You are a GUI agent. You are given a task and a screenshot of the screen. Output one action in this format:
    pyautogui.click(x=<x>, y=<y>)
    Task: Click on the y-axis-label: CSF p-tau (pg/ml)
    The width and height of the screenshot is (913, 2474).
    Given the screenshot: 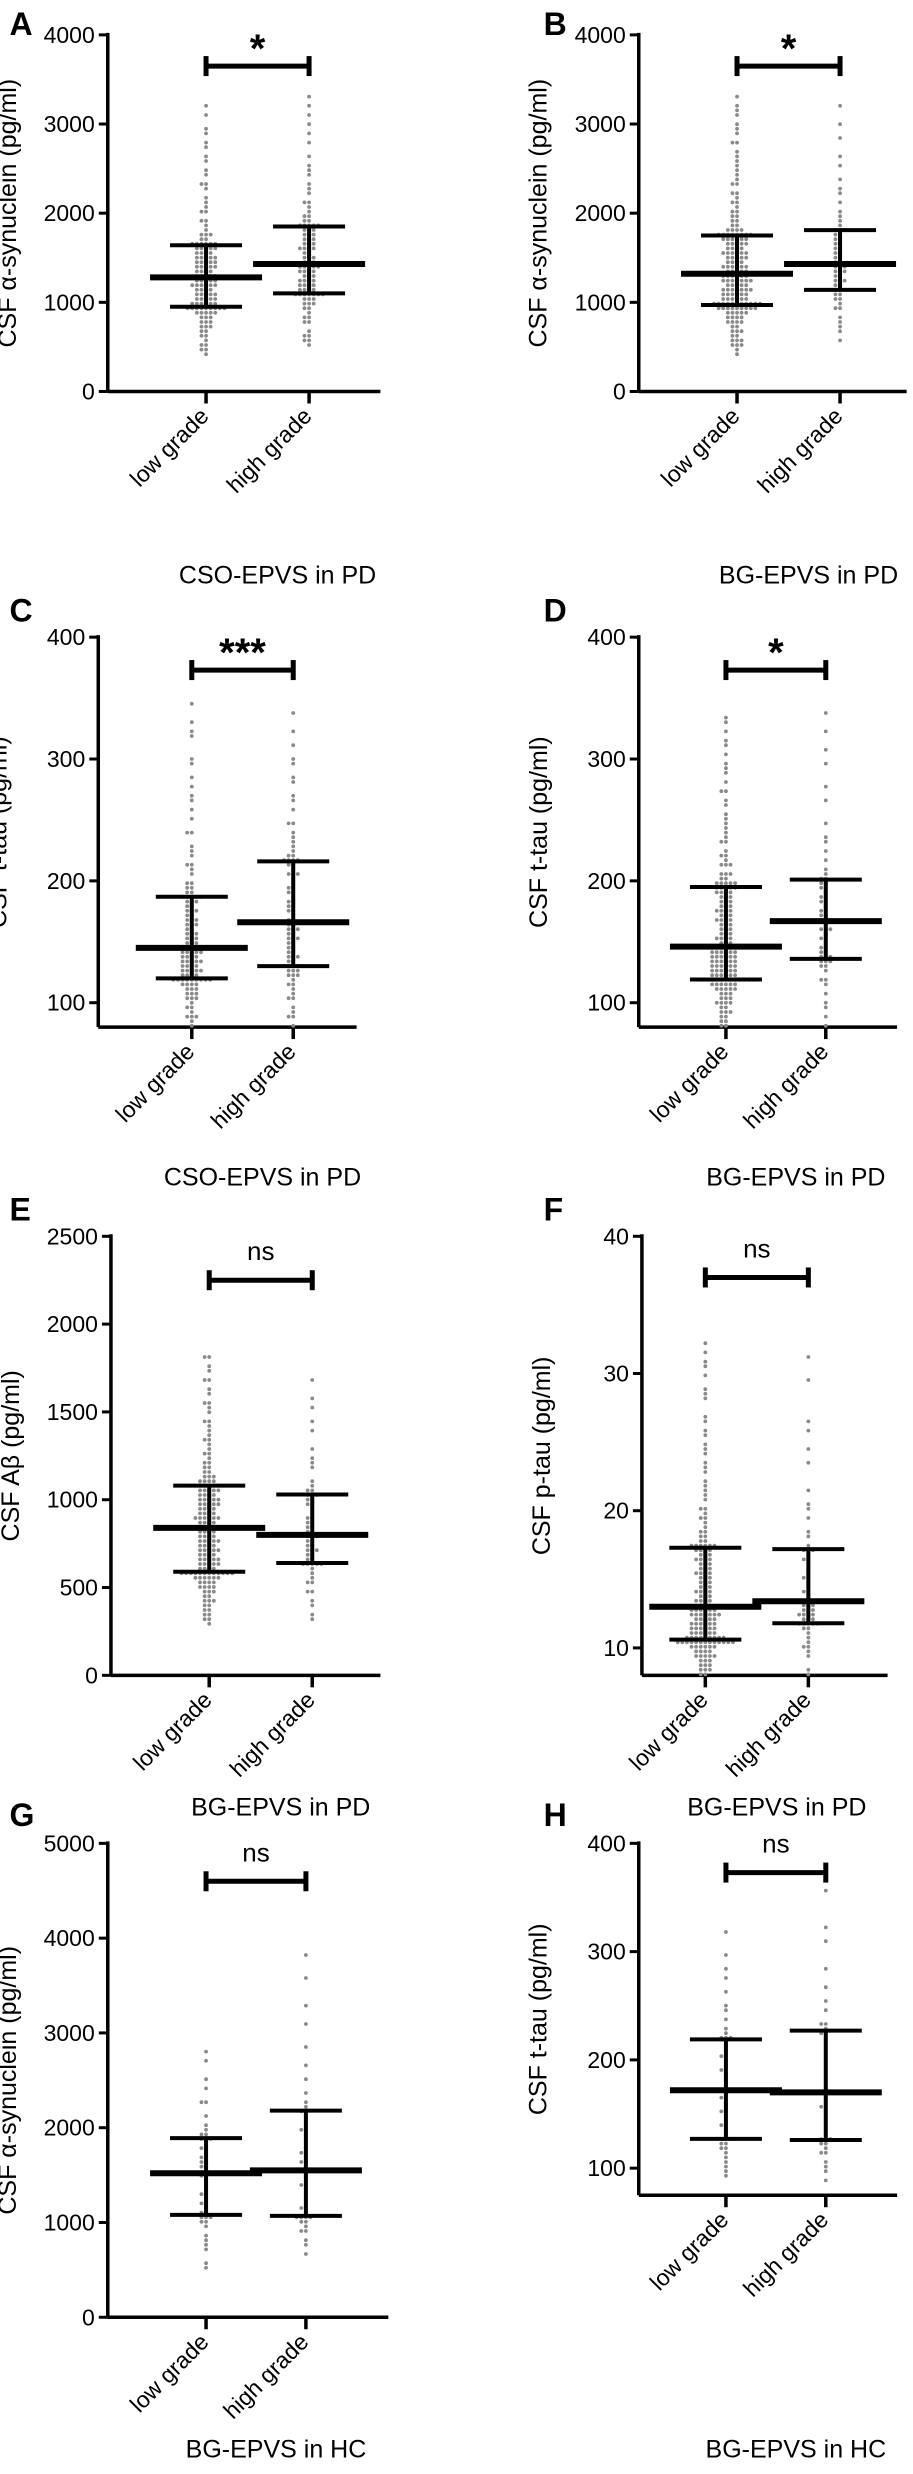 What is the action you would take?
    pyautogui.click(x=542, y=1455)
    